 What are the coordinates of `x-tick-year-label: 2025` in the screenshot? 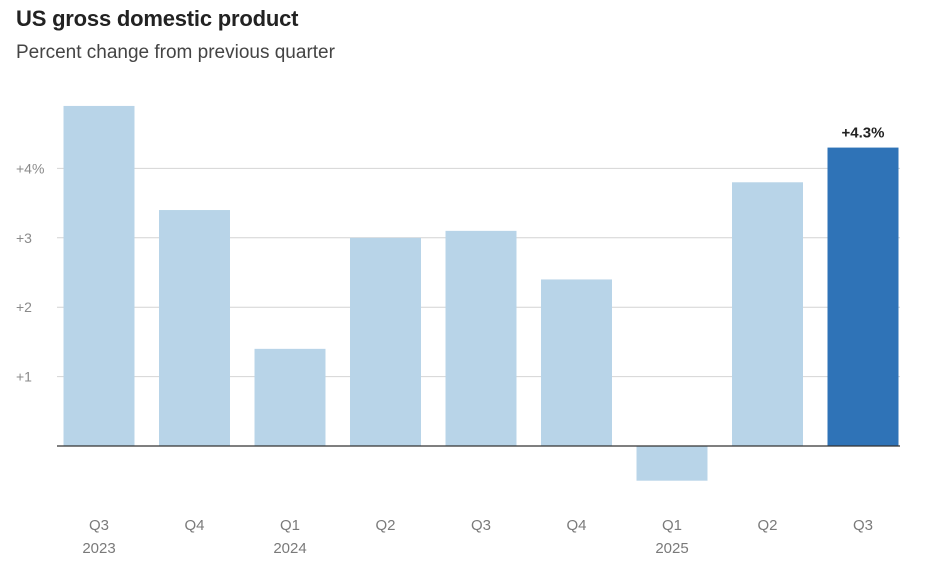 It's located at (671, 548).